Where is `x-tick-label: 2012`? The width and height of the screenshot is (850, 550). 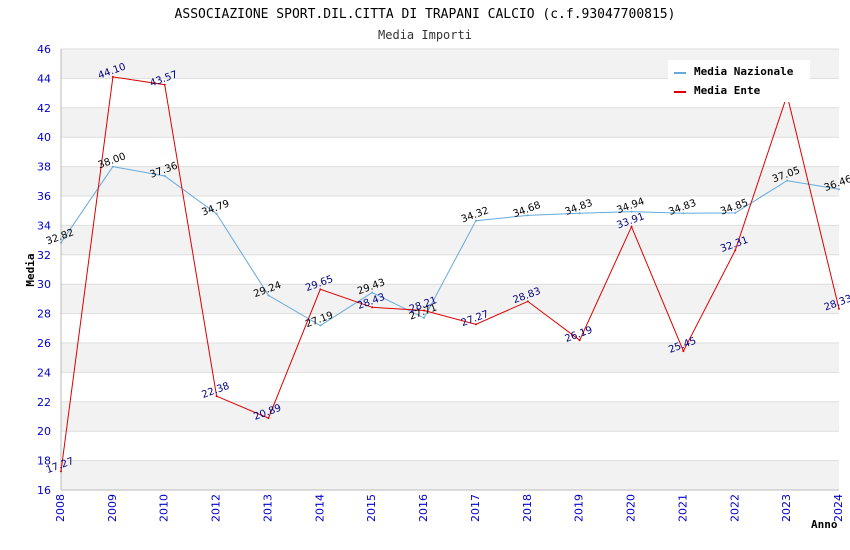 x-tick-label: 2012 is located at coordinates (216, 508).